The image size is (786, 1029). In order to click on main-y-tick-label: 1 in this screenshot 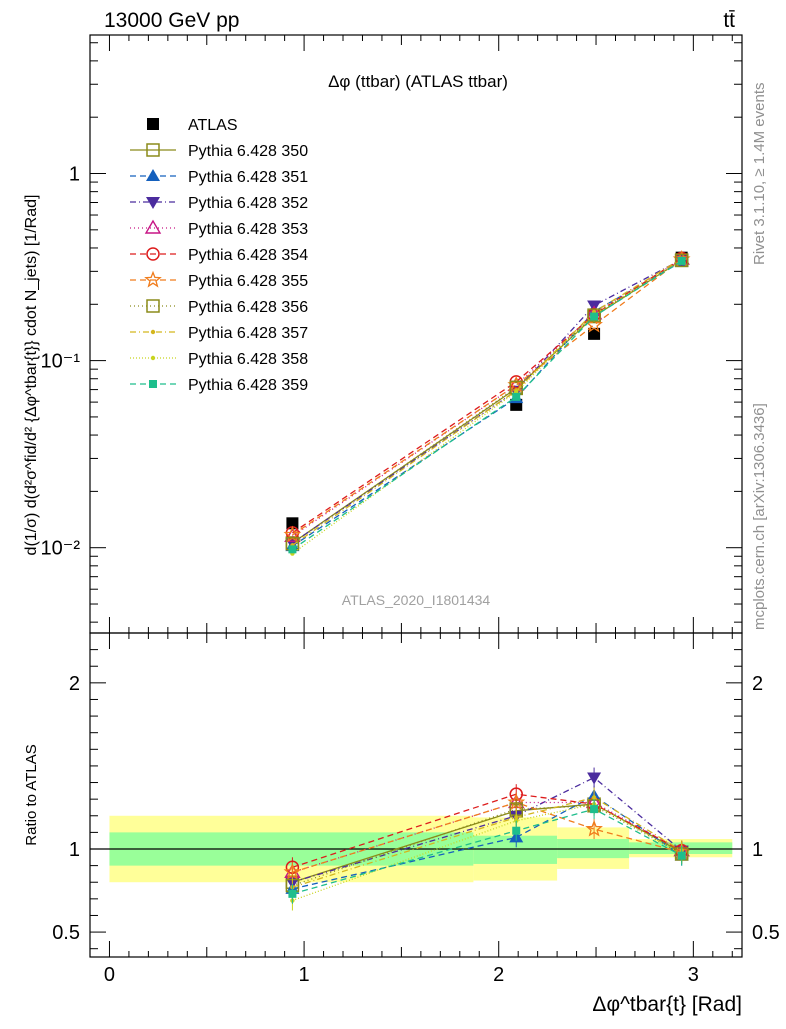, I will do `click(74, 175)`.